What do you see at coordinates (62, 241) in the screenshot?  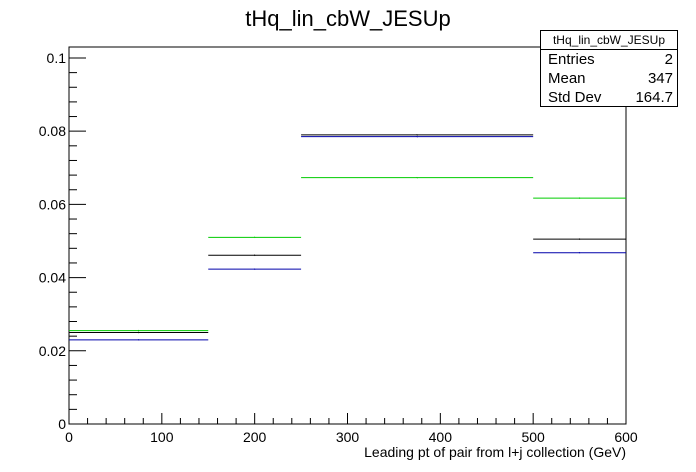 I see `y-axis: 0 0.02 0.04 0.06 0.08 0.1` at bounding box center [62, 241].